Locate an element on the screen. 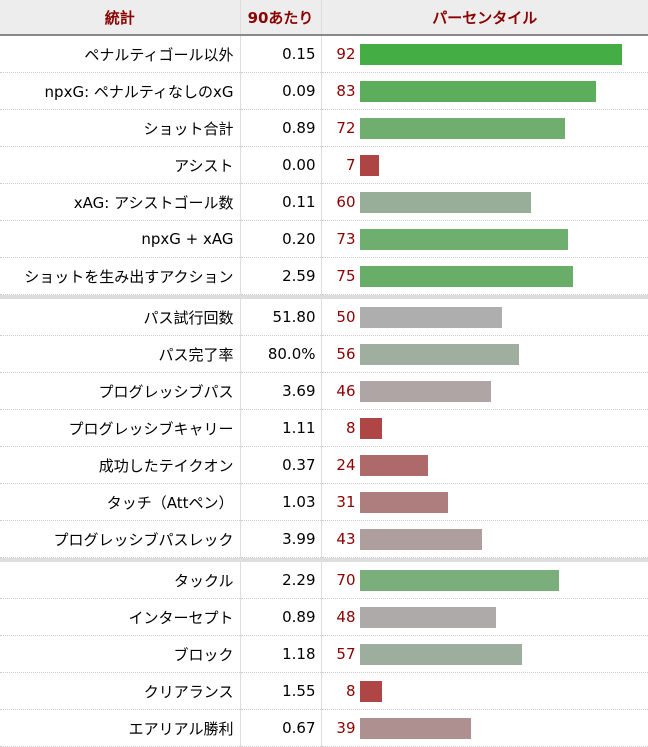  table-row: タックル 2.29 70 is located at coordinates (324, 580).